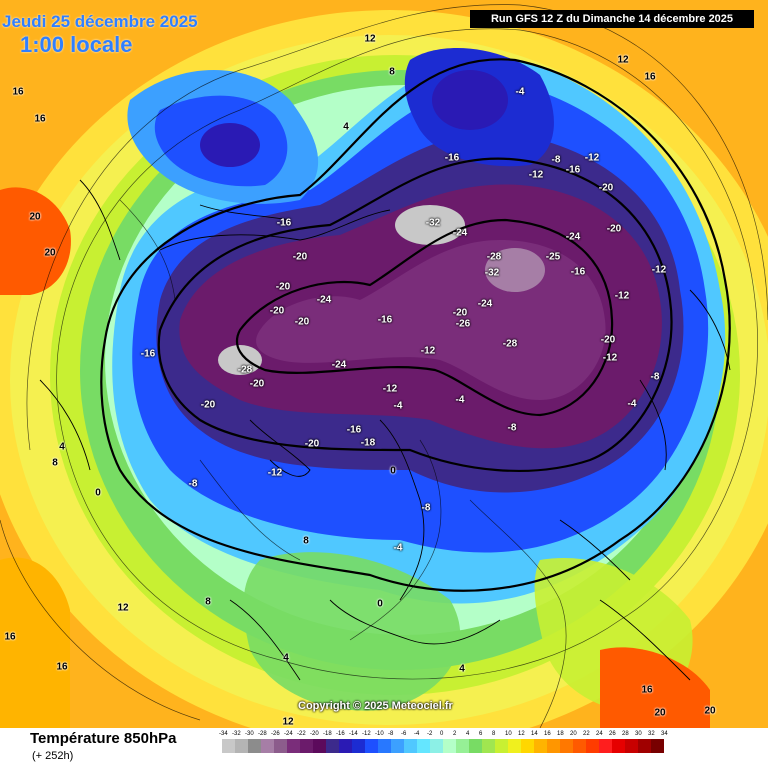 Image resolution: width=768 pixels, height=768 pixels. Describe the element at coordinates (288, 734) in the screenshot. I see `legend-tick-label: -24` at that location.